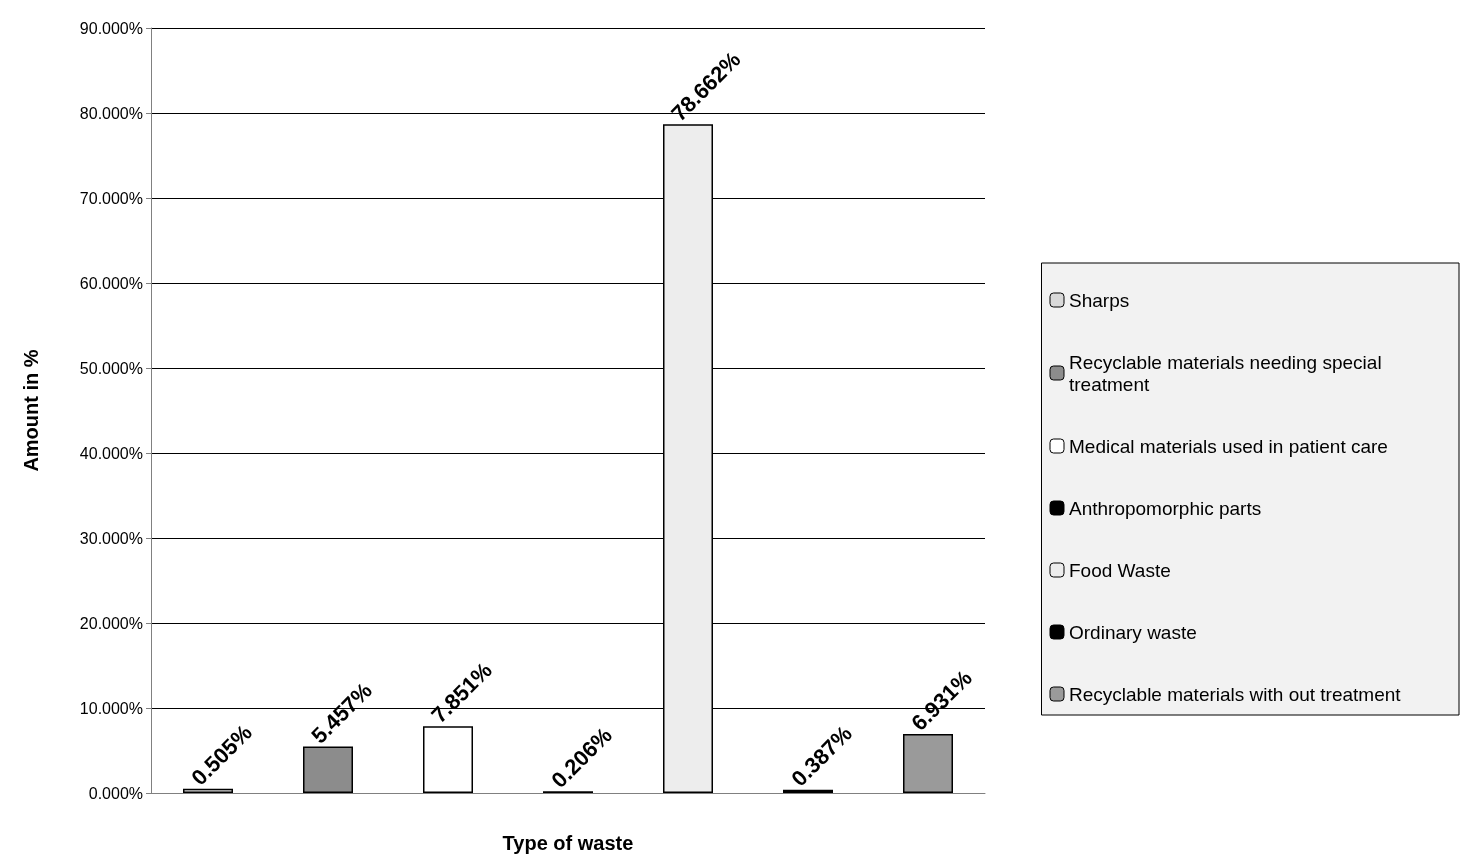  Describe the element at coordinates (1133, 632) in the screenshot. I see `legend-label: Ordinary waste` at that location.